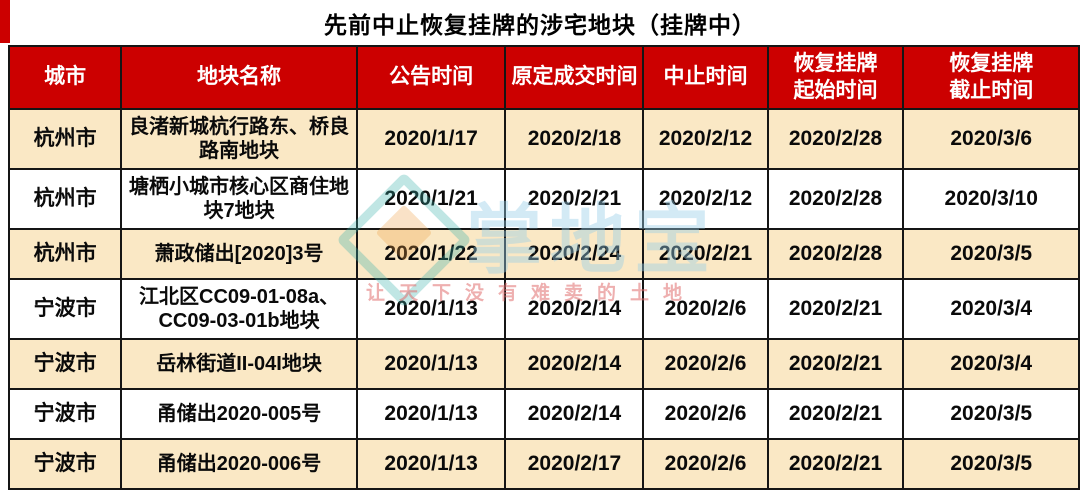  Describe the element at coordinates (431, 199) in the screenshot. I see `cell-announce: 2020/1/21` at that location.